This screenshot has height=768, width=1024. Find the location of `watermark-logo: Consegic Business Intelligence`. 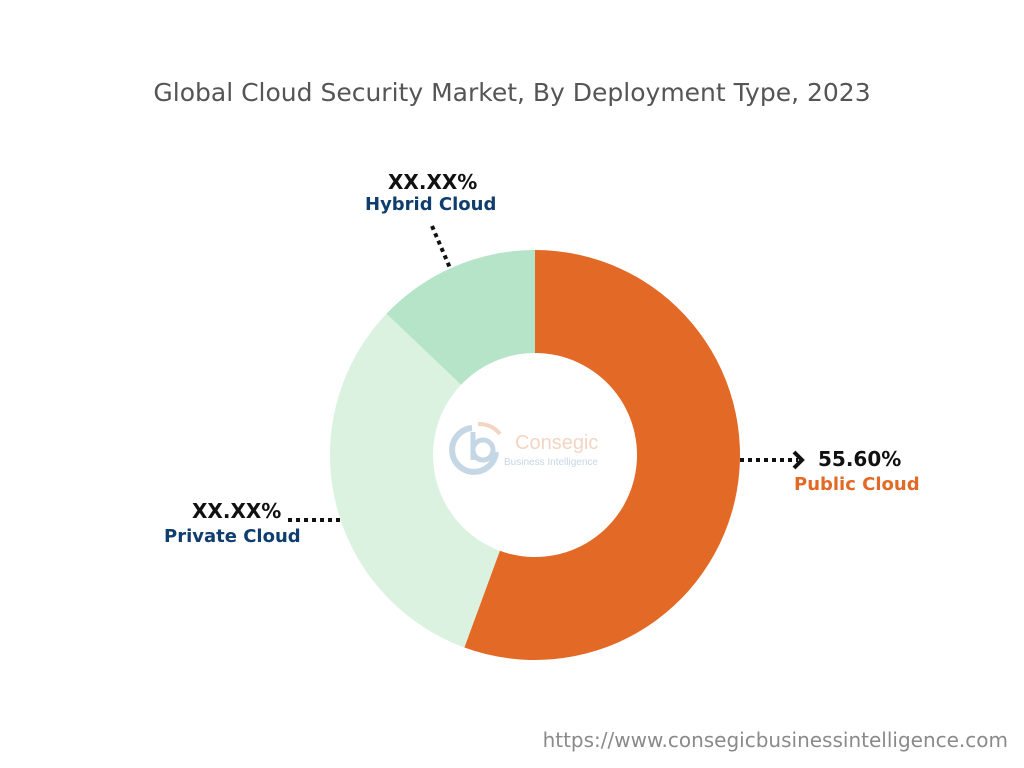

watermark-logo: Consegic Business Intelligence is located at coordinates (523, 448).